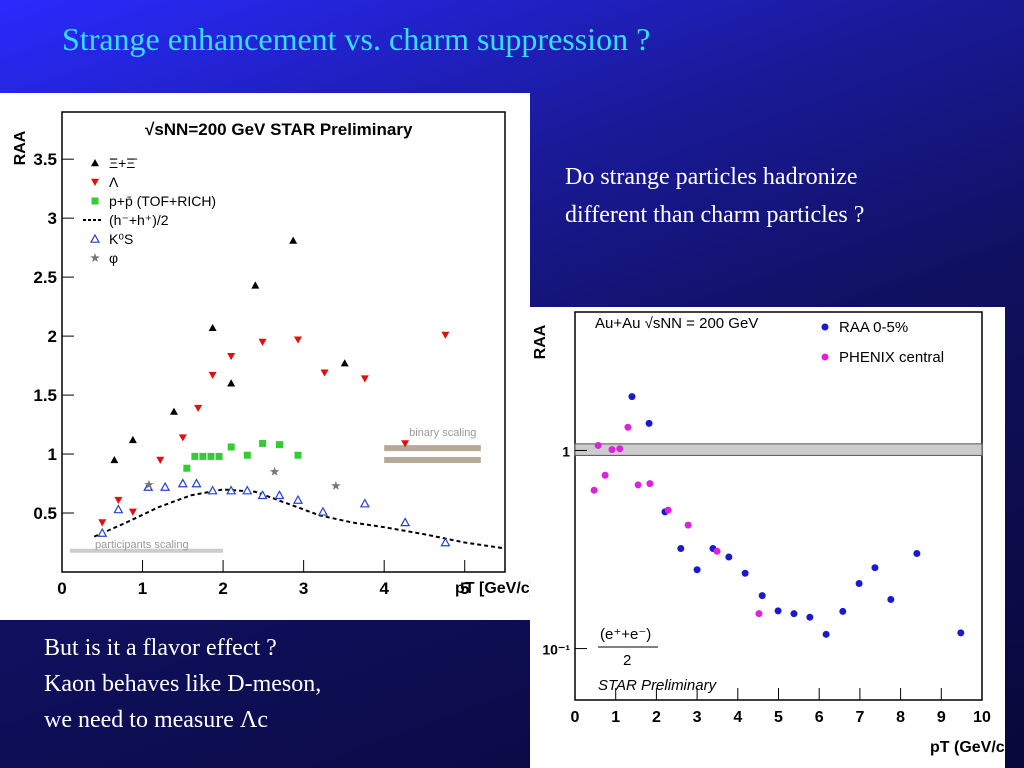  I want to click on legend-label: K⁰S, so click(121, 239).